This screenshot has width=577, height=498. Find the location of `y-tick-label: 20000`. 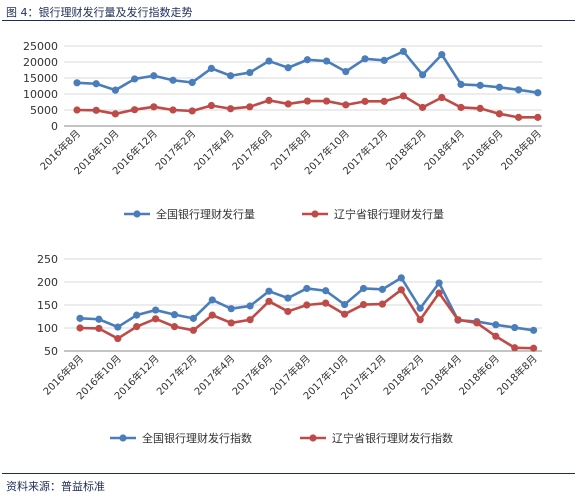

y-tick-label: 20000 is located at coordinates (40, 62).